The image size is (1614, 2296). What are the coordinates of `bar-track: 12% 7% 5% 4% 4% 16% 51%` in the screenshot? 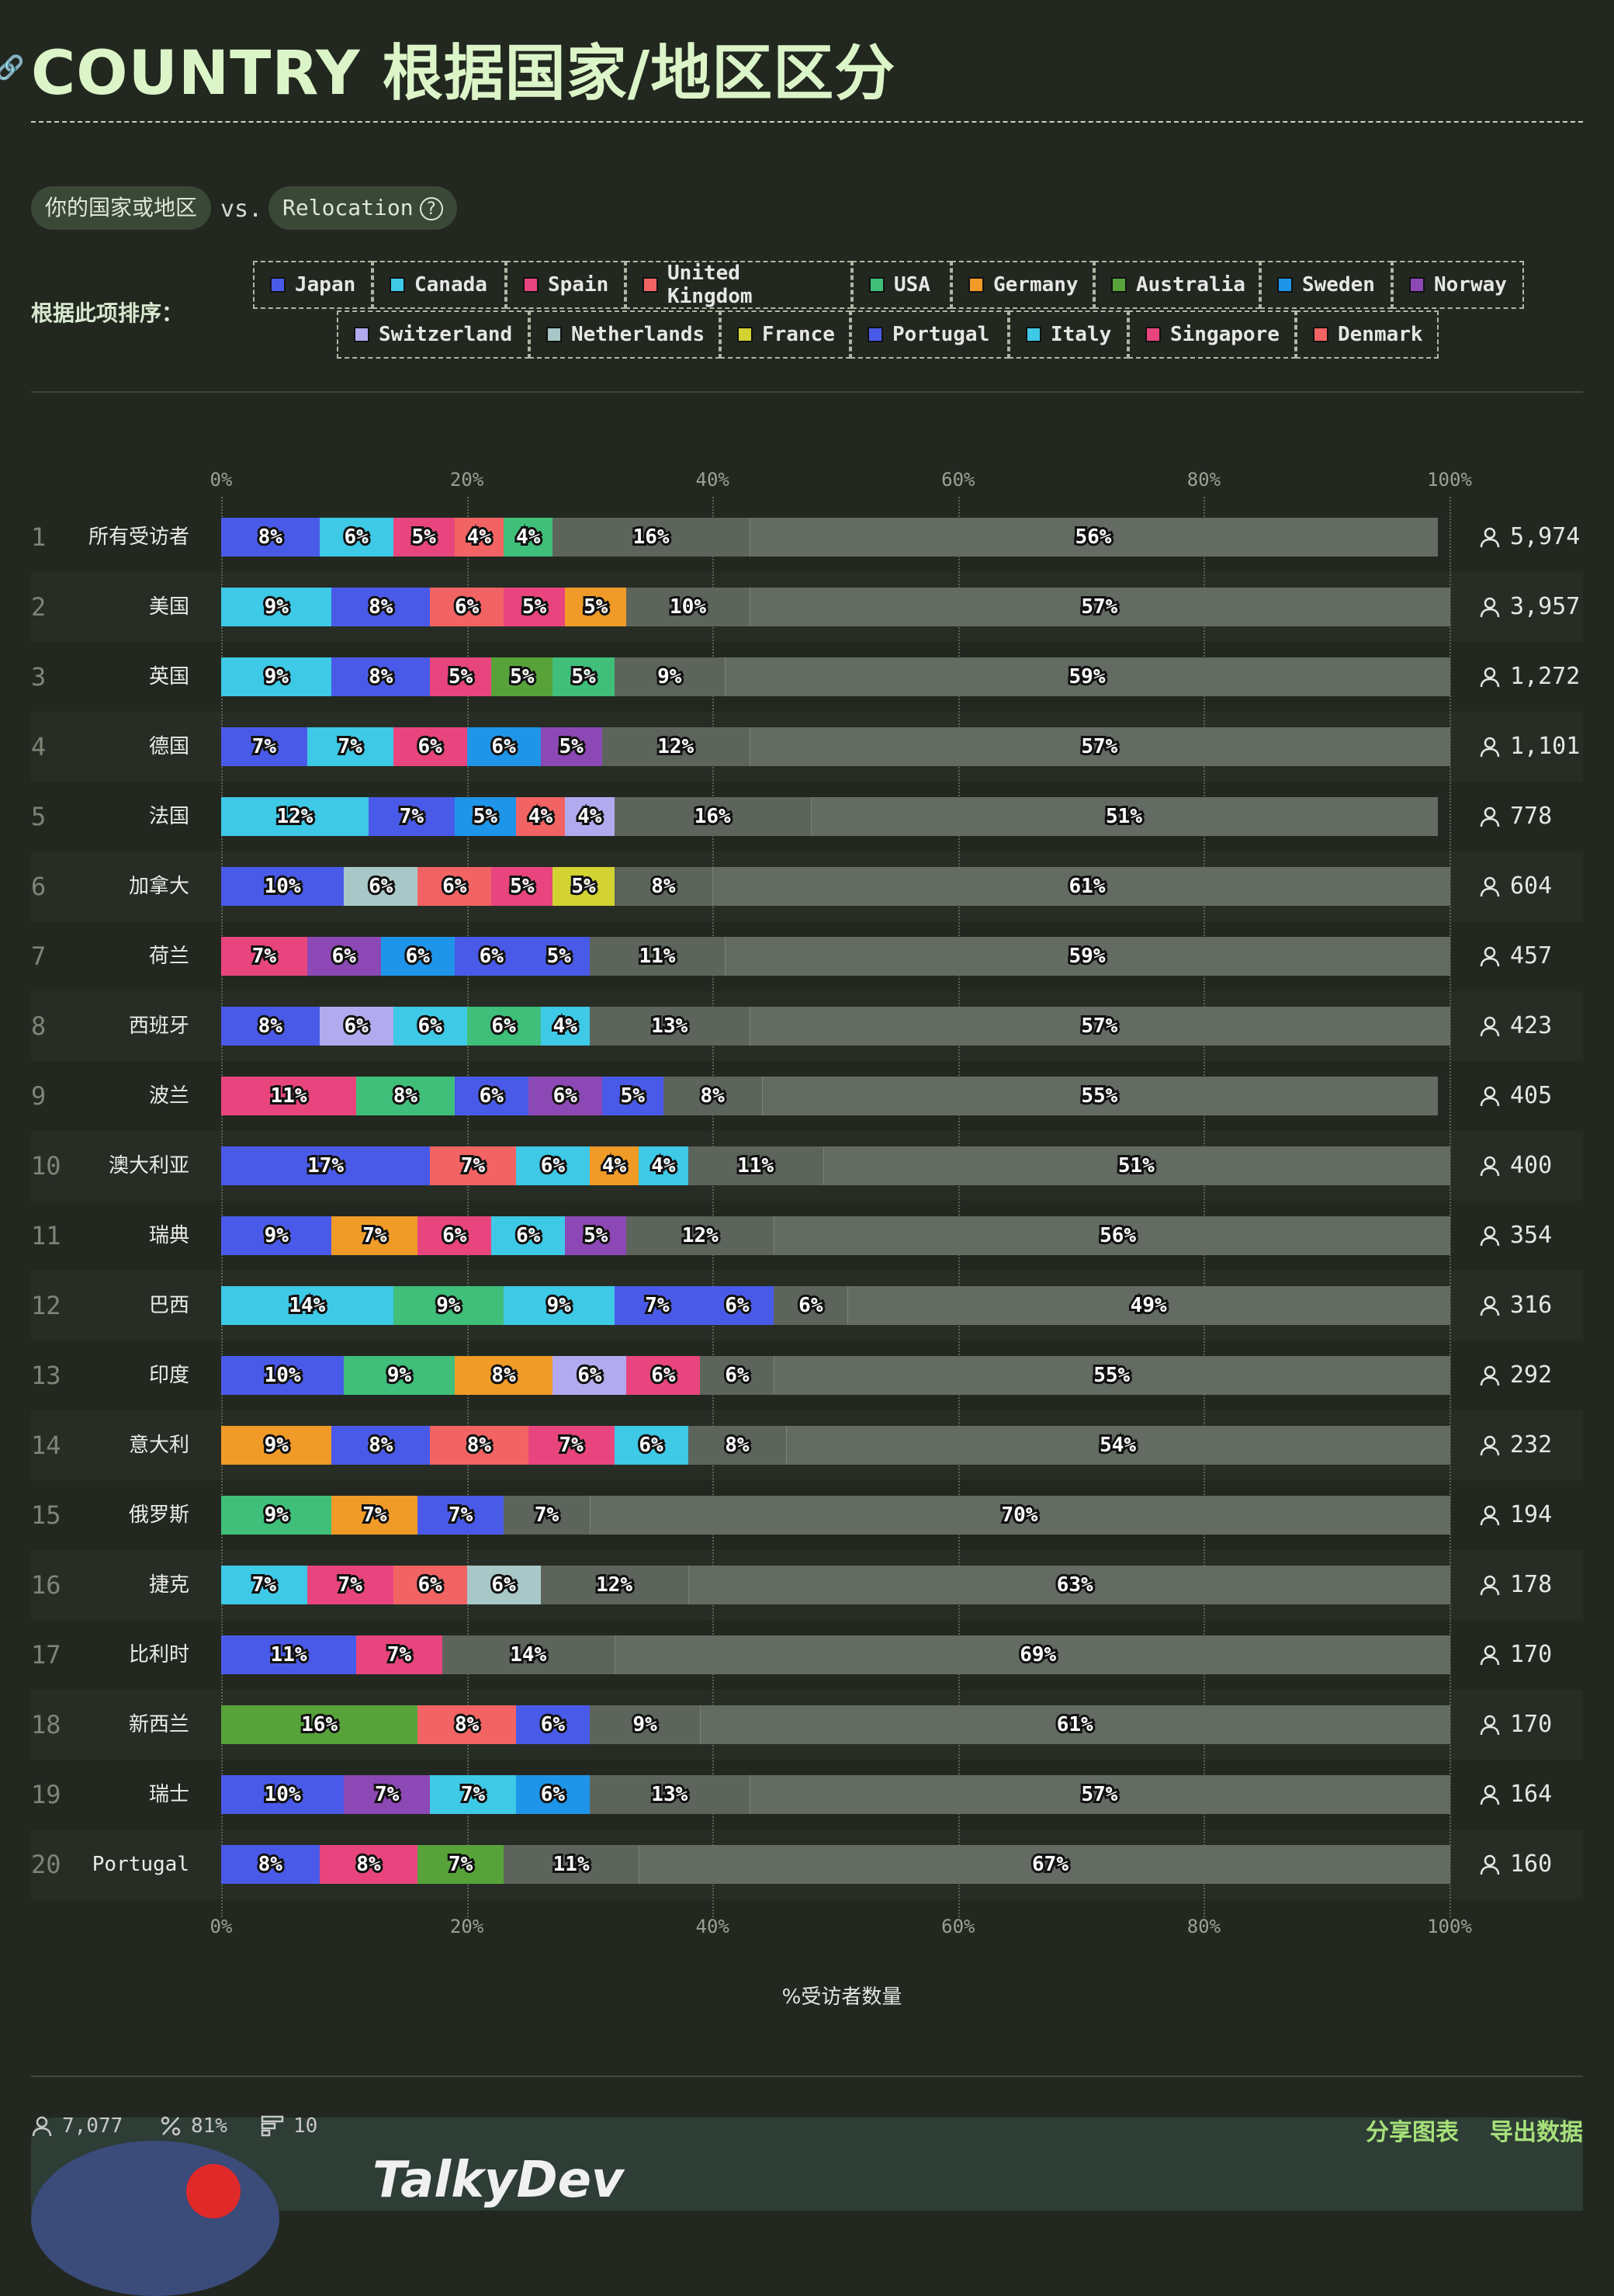 It's located at (835, 817).